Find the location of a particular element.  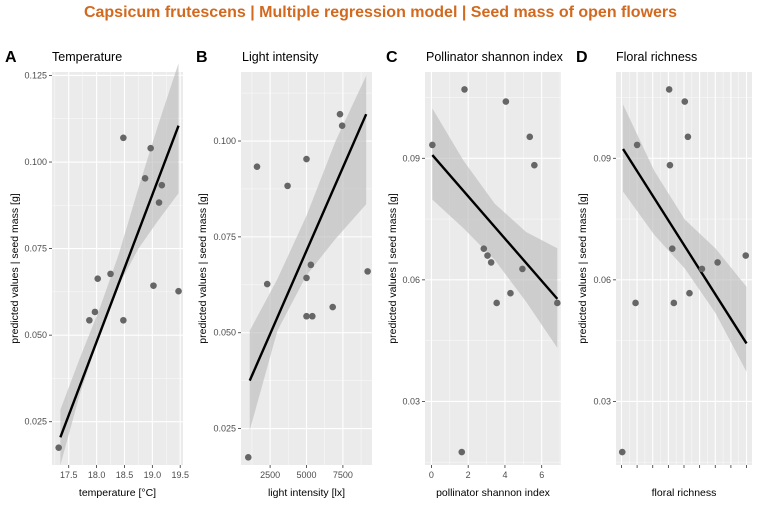

panel-letter: D is located at coordinates (582, 57).